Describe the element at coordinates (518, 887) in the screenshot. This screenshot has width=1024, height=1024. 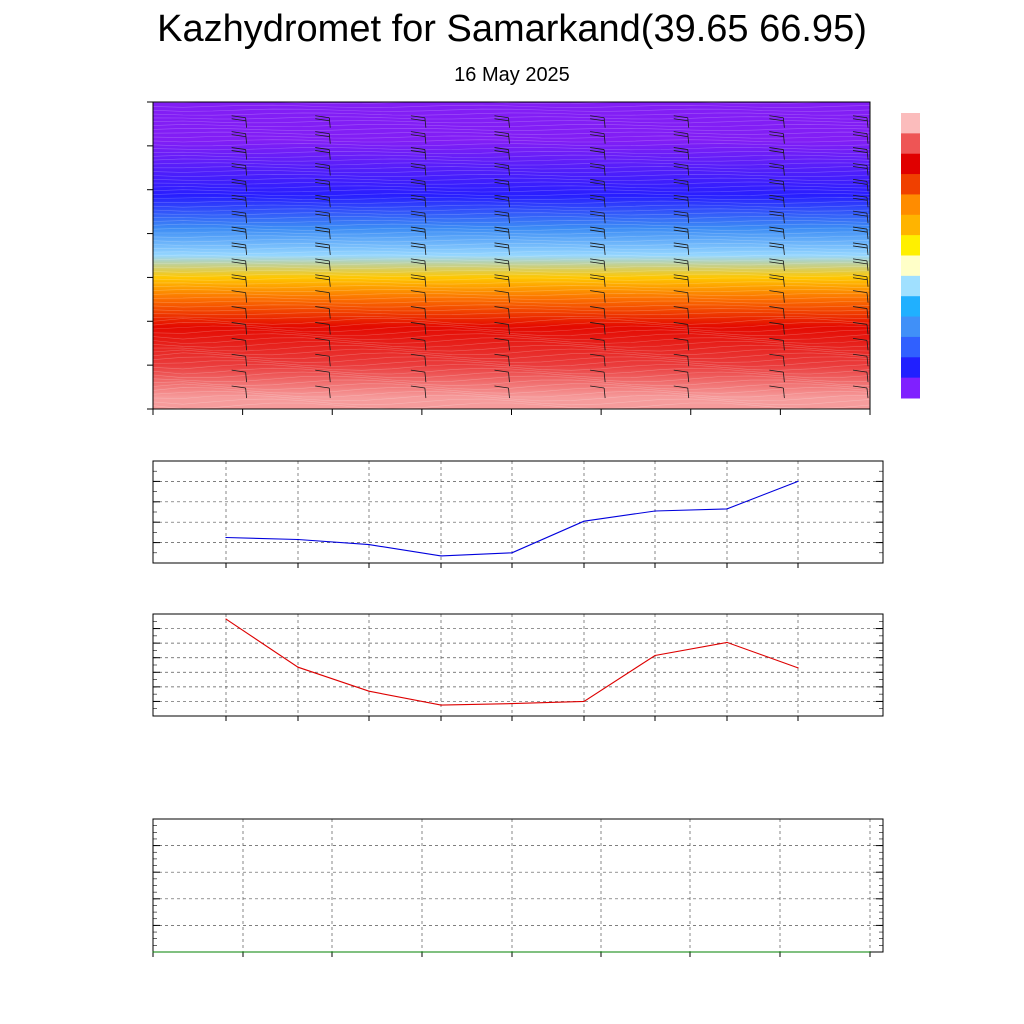
I see `precipitation-chart` at that location.